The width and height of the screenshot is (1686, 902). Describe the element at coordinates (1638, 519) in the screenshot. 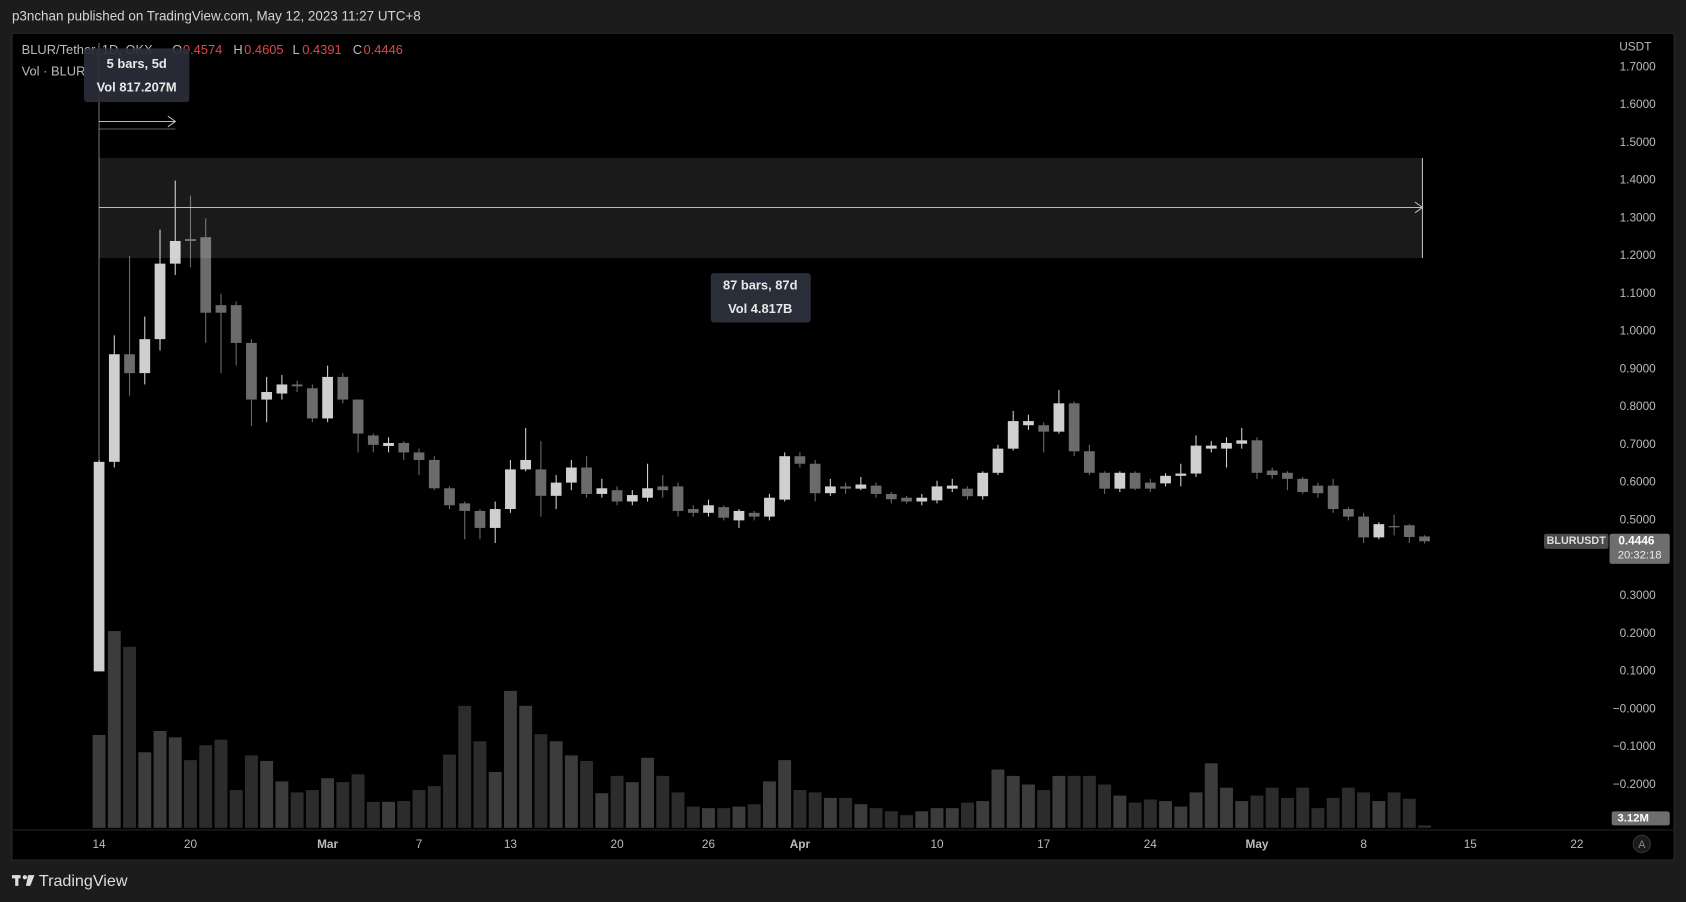

I see `y-tick-label: 0.5000` at that location.